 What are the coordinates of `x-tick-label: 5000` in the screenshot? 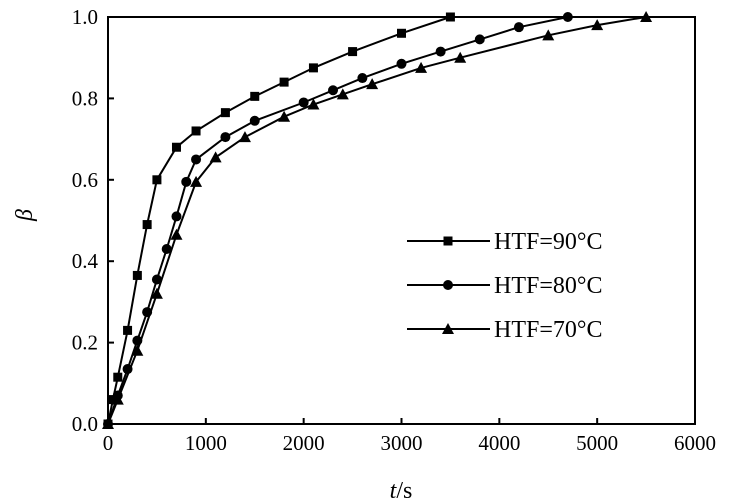 It's located at (597, 443).